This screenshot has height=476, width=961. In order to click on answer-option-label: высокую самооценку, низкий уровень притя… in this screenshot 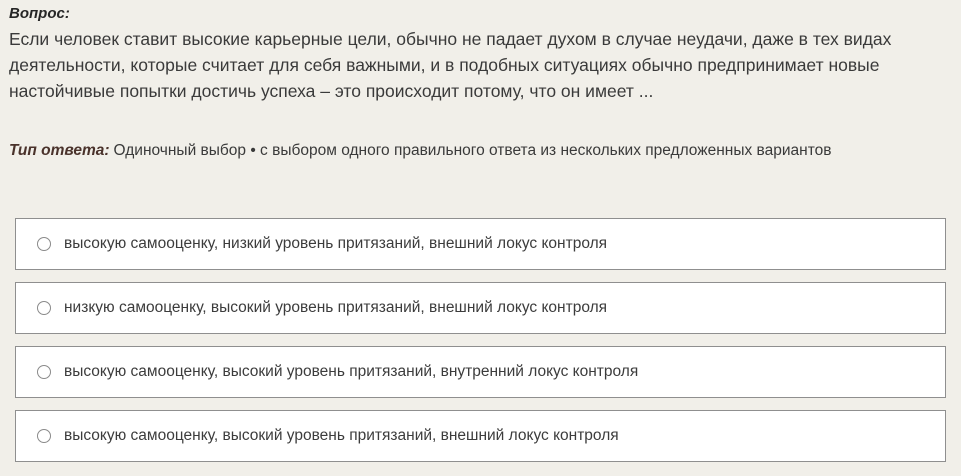, I will do `click(336, 243)`.